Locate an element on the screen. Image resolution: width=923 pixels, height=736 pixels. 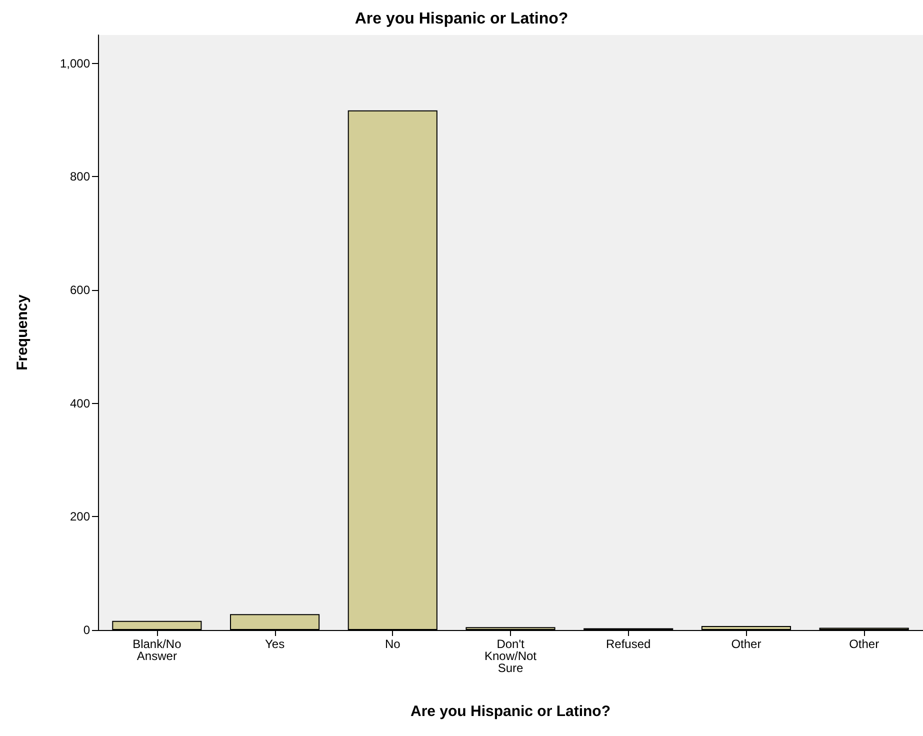
y-tick-label: 400 is located at coordinates (80, 403).